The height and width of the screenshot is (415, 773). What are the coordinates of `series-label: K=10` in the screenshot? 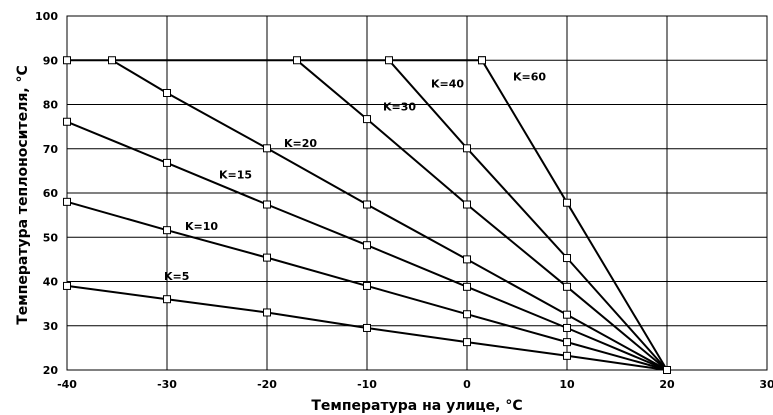 It's located at (201, 226).